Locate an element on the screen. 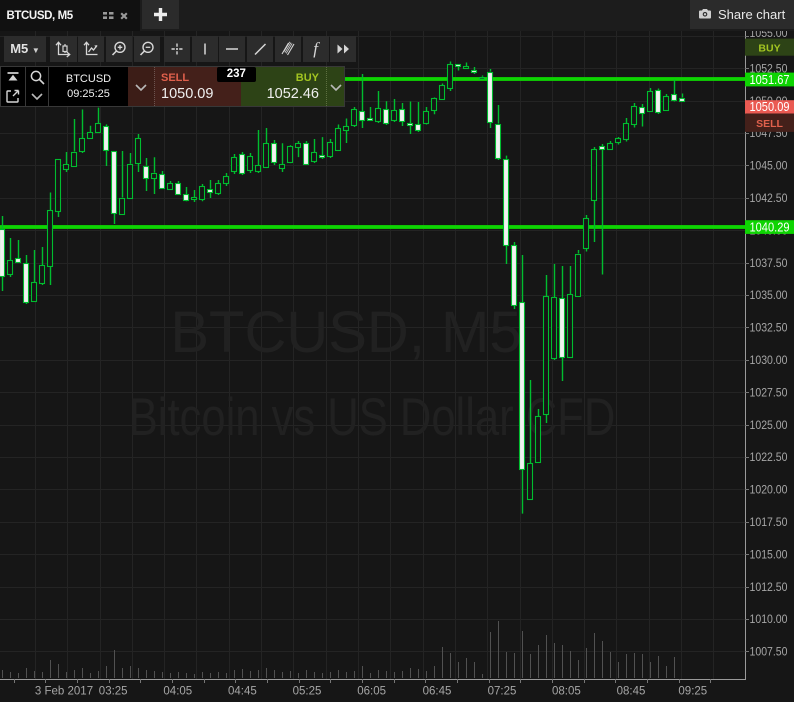  svg-text: 06:05 is located at coordinates (371, 692).